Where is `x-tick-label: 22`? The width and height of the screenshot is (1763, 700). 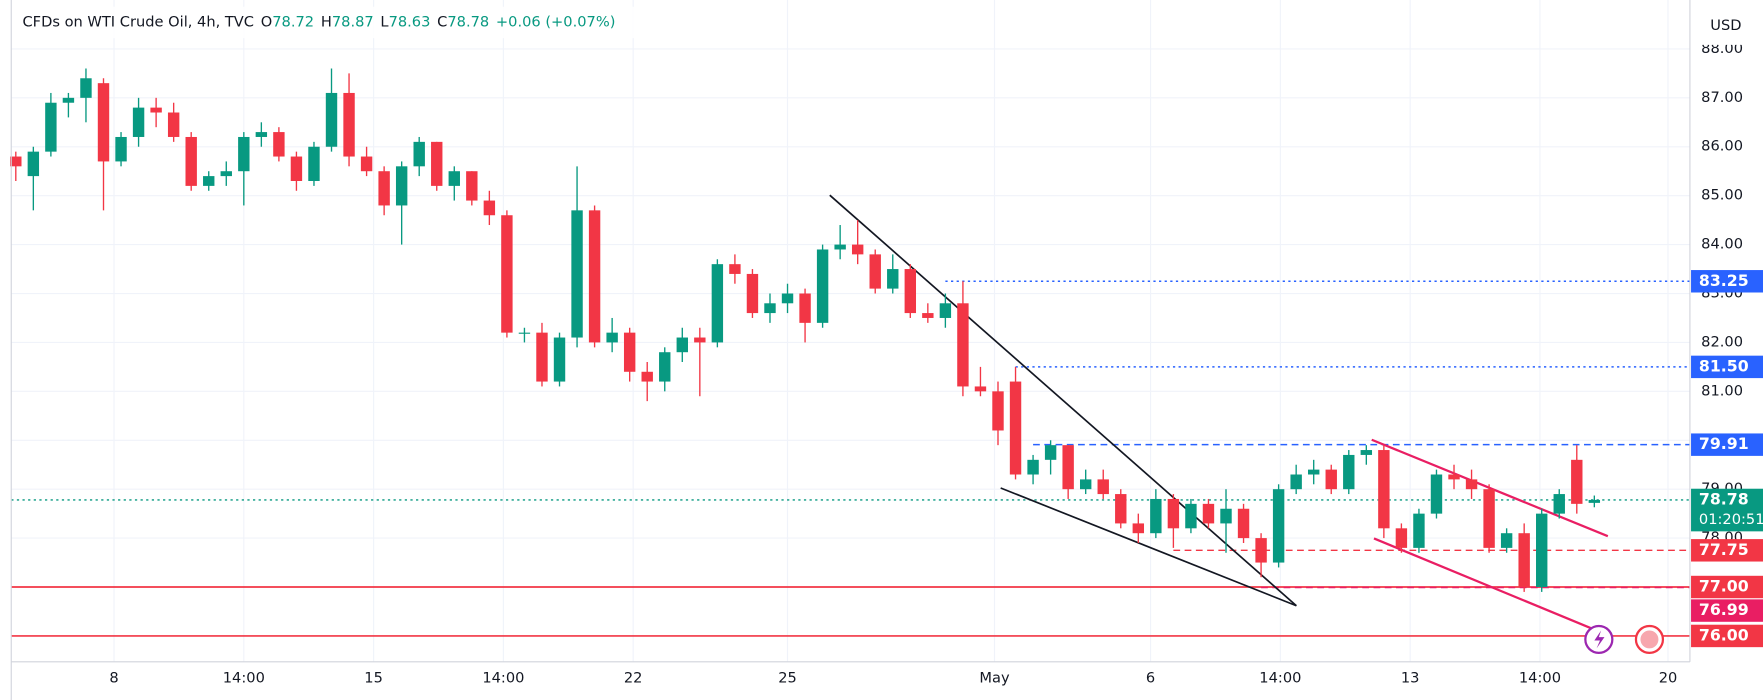
x-tick-label: 22 is located at coordinates (633, 678).